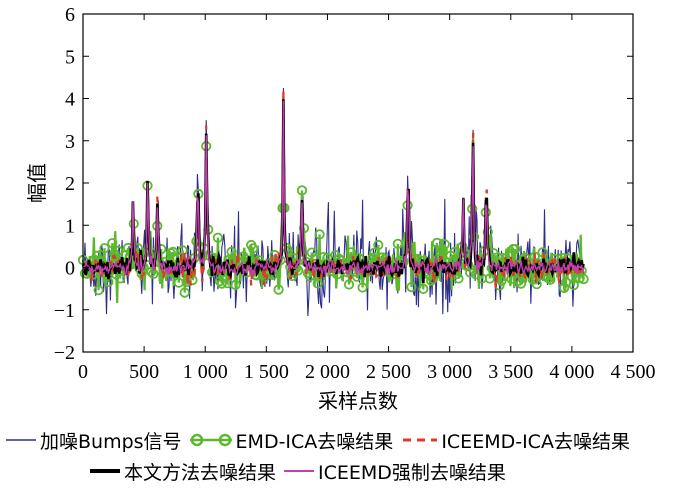 Image resolution: width=700 pixels, height=493 pixels. Describe the element at coordinates (314, 441) in the screenshot. I see `legend-label-emd-ica: EMD-ICA去噪结果` at that location.